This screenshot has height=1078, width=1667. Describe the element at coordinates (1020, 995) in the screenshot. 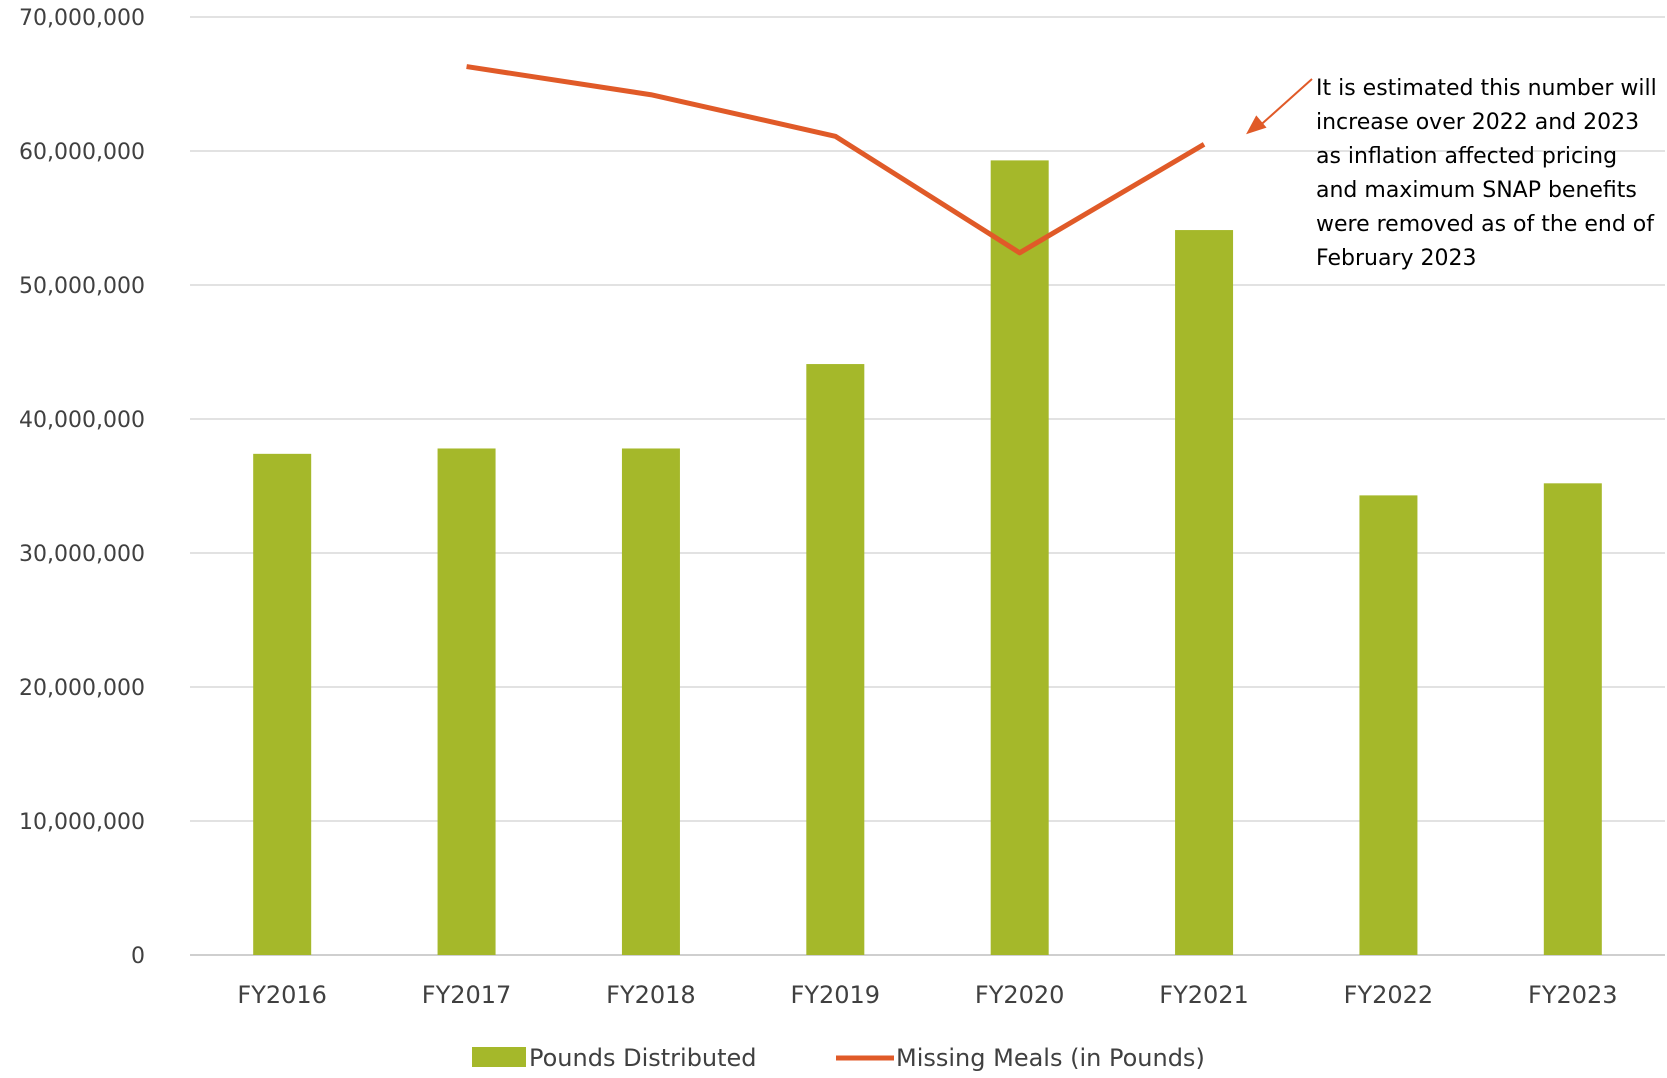

I see `x-tick-label: FY2020` at that location.